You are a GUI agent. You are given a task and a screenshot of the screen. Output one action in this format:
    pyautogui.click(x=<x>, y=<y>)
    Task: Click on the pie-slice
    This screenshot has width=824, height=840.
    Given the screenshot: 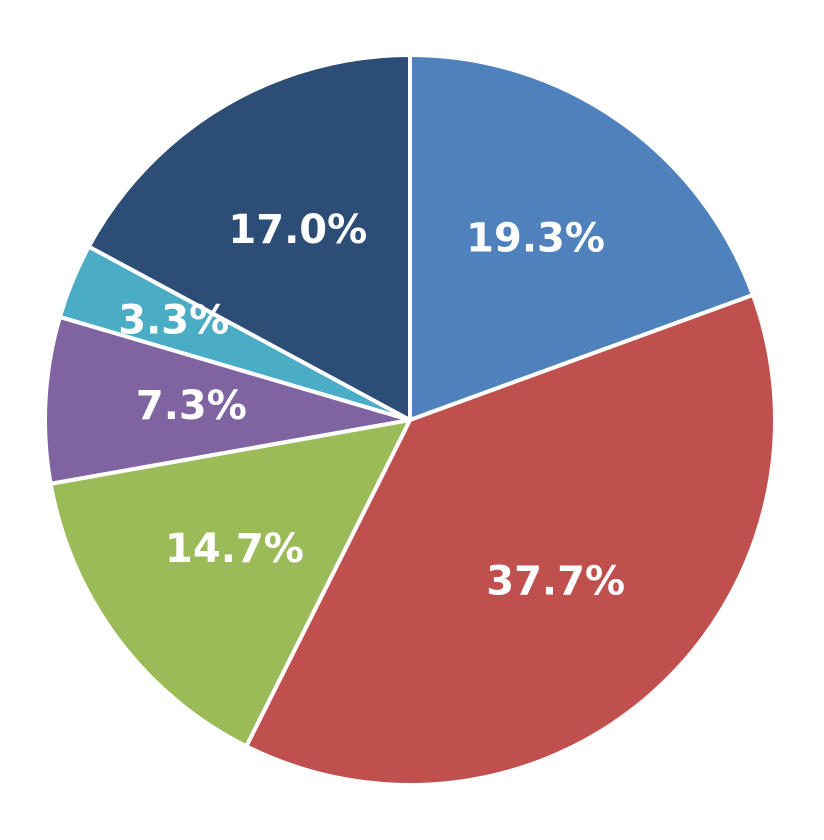 What is the action you would take?
    pyautogui.click(x=227, y=400)
    